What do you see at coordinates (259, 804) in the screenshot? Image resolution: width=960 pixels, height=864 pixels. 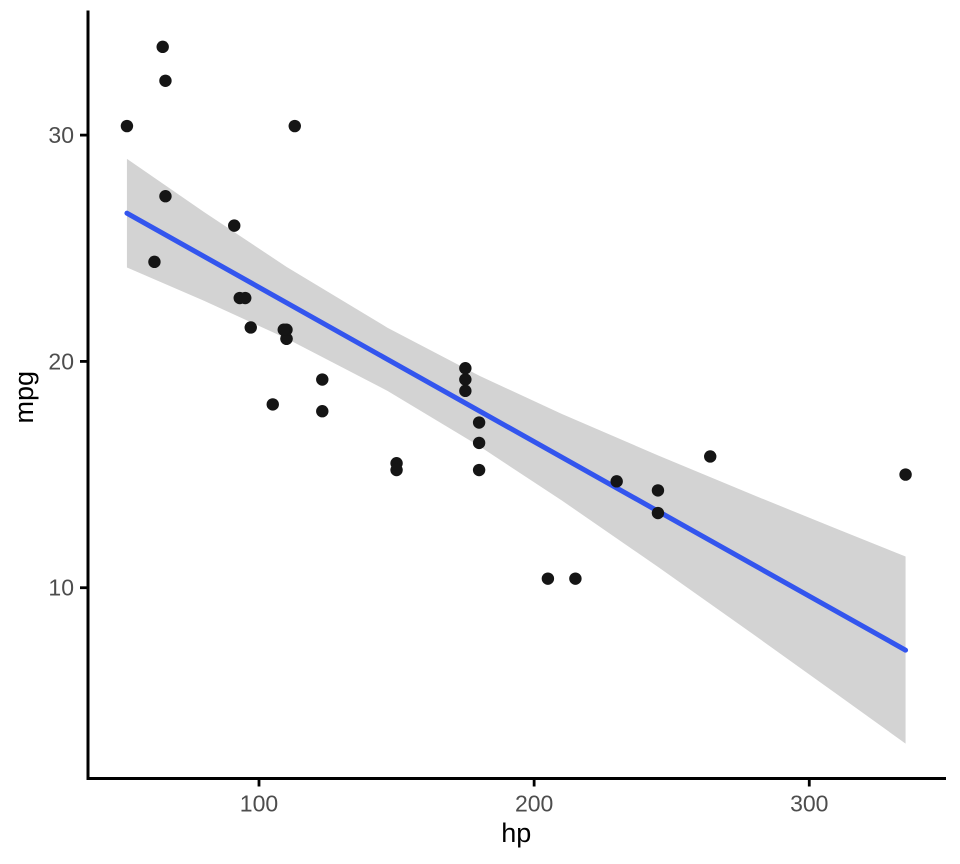 I see `x-tick-label: 100` at bounding box center [259, 804].